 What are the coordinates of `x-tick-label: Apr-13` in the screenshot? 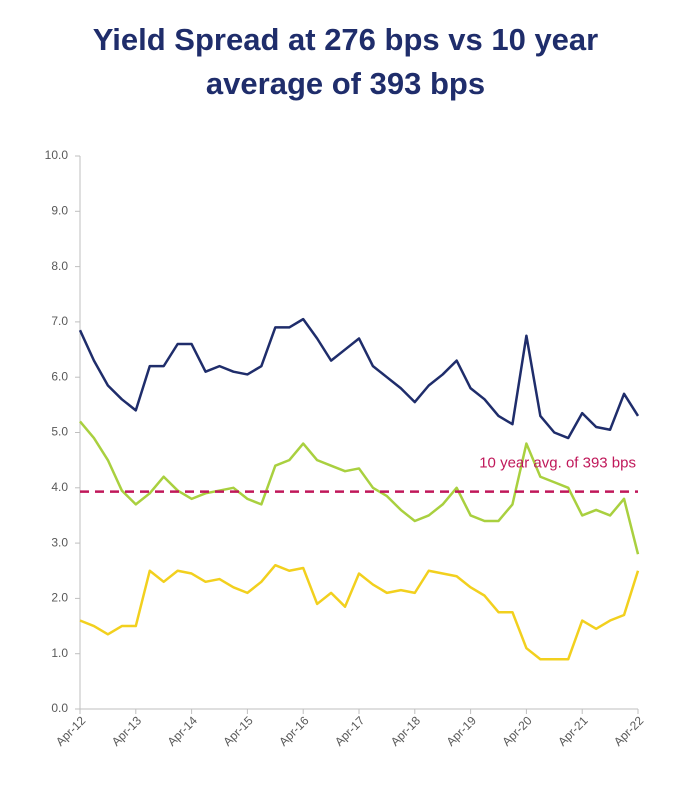 It's located at (127, 731).